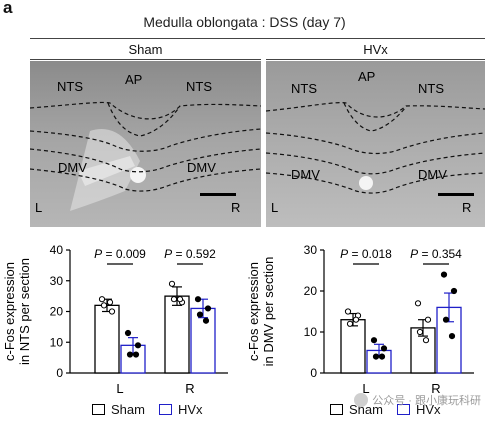  What do you see at coordinates (436, 254) in the screenshot?
I see `p-value-label: P = 0.354` at bounding box center [436, 254].